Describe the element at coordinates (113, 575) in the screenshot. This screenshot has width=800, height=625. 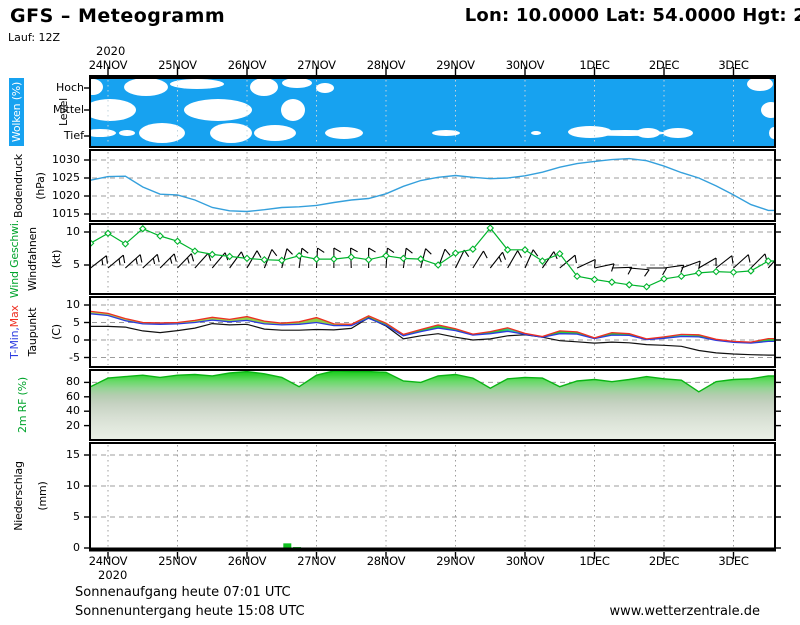
I see `axis-year-bottom: 2020` at that location.